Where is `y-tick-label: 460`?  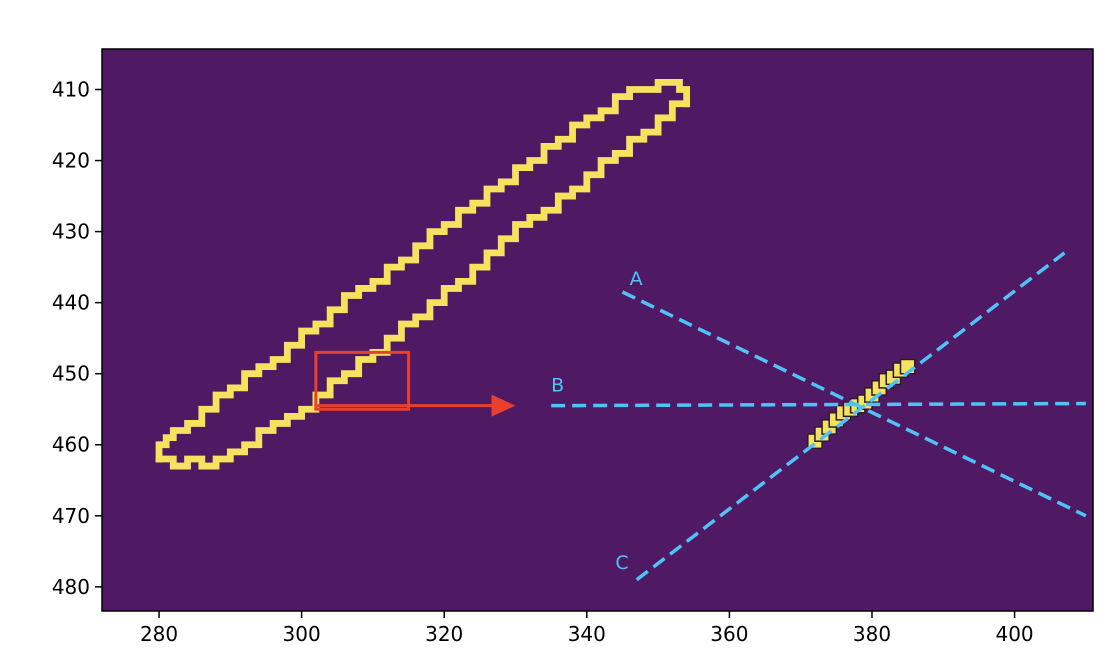 y-tick-label: 460 is located at coordinates (71, 445).